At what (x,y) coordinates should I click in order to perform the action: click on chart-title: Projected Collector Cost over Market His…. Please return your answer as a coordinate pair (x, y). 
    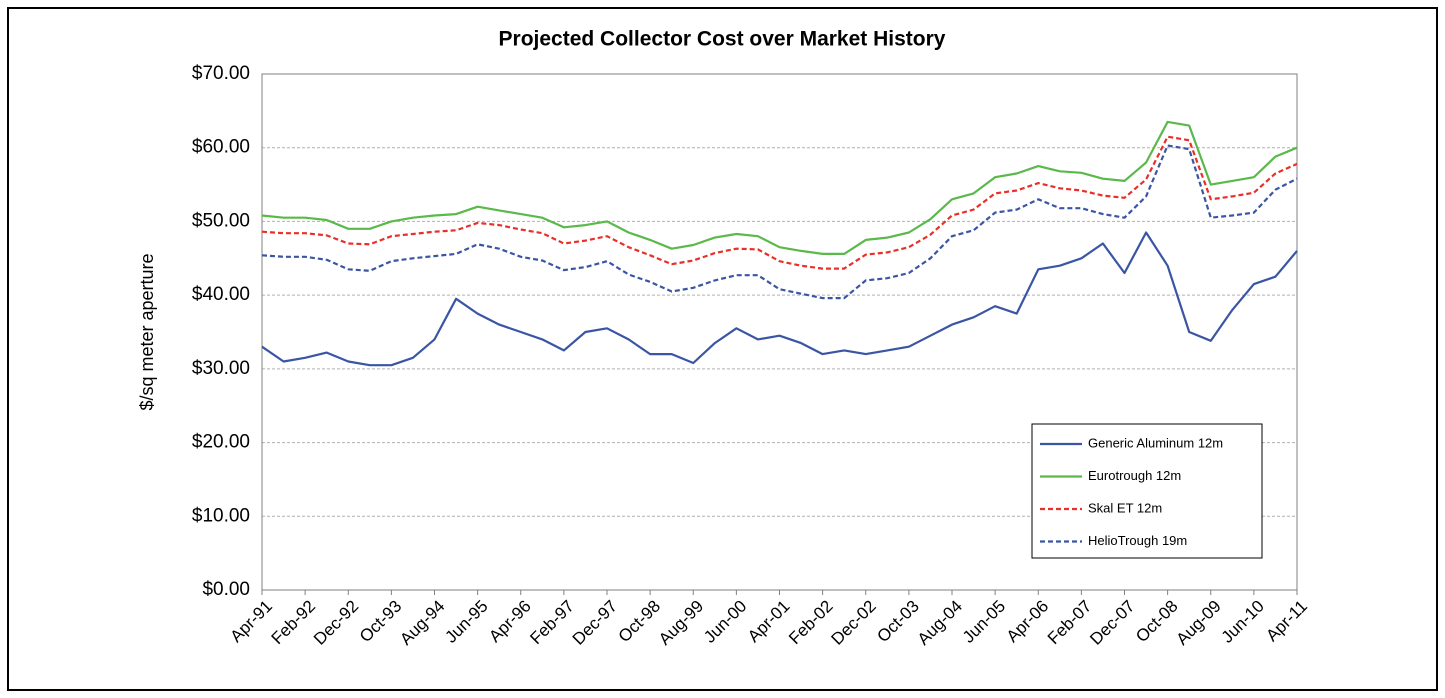
    Looking at the image, I should click on (722, 39).